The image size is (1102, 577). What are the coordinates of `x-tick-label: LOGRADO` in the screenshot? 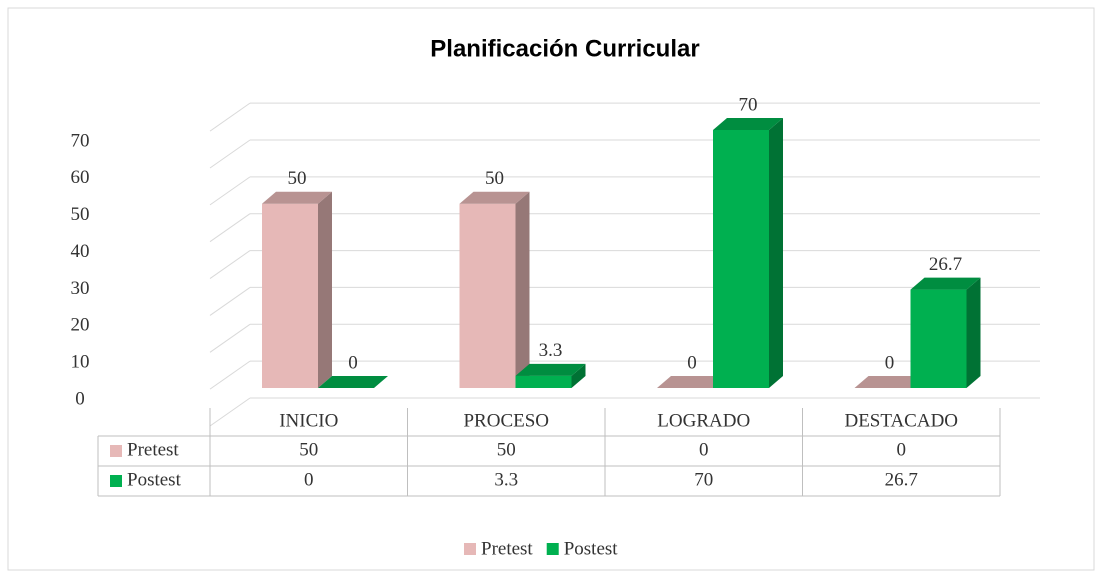 It's located at (703, 420).